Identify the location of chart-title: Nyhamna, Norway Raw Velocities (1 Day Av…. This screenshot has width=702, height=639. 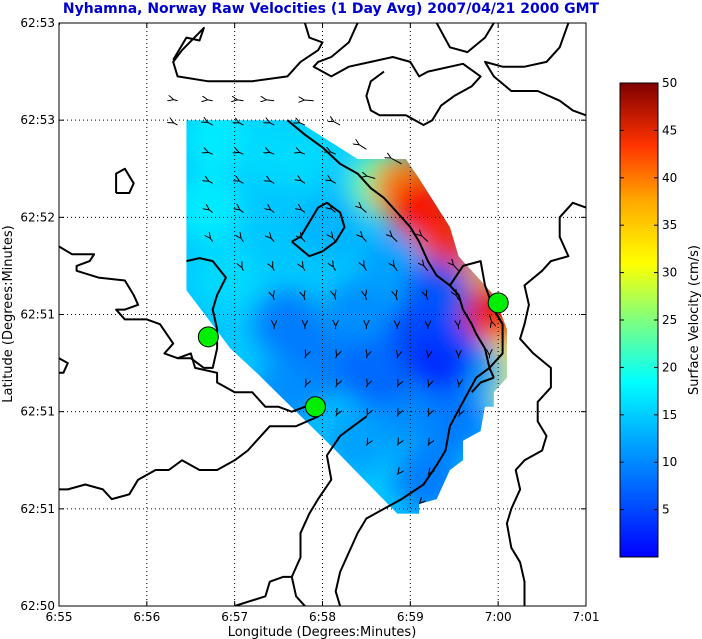
(331, 9).